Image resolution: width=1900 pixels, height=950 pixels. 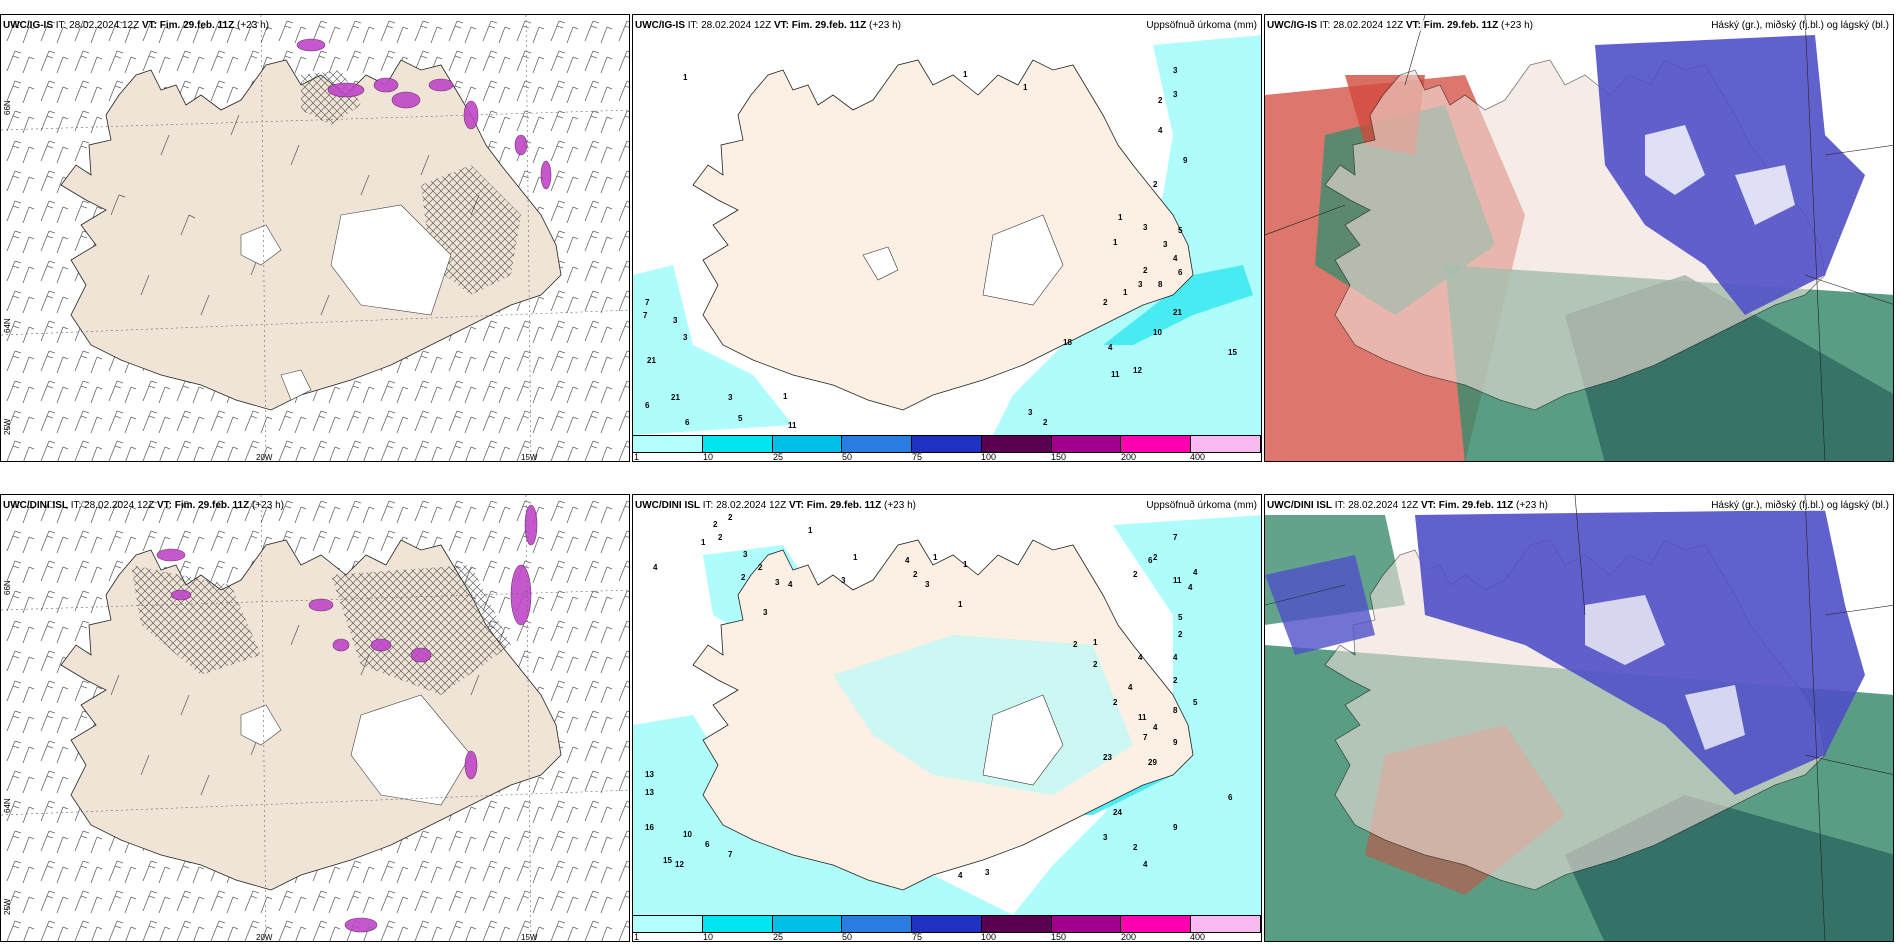 What do you see at coordinates (1129, 937) in the screenshot?
I see `legend-label: 200` at bounding box center [1129, 937].